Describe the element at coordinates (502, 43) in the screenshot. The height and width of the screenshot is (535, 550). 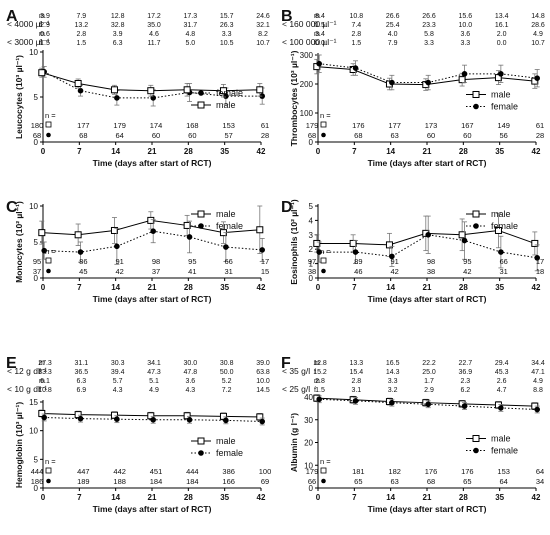
I see `pct-value: 0.0` at that location.